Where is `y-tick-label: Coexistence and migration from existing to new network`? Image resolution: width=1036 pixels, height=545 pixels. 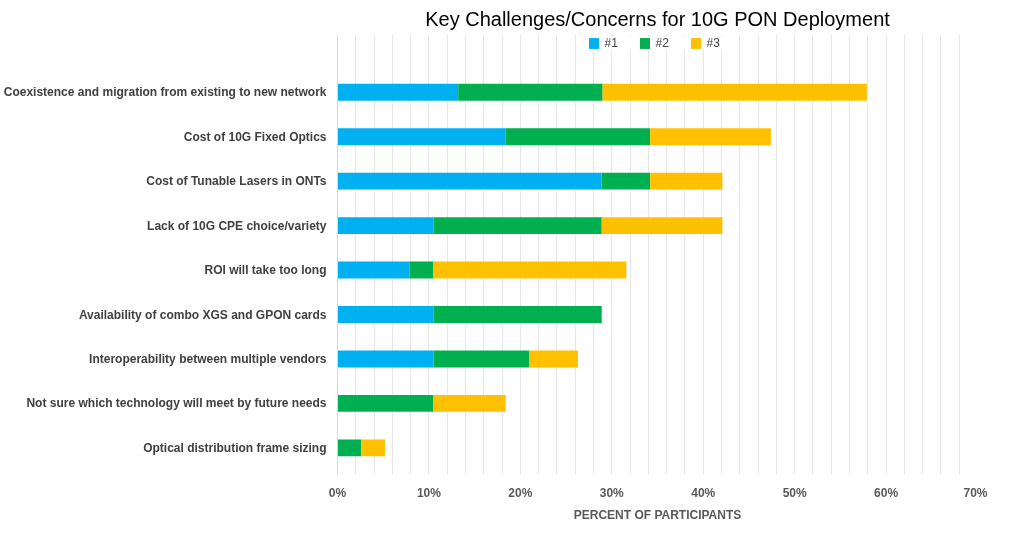 y-tick-label: Coexistence and migration from existing to new network is located at coordinates (165, 92).